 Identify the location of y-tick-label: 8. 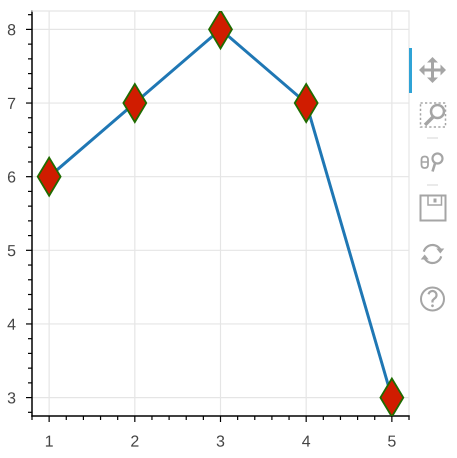
(12, 30).